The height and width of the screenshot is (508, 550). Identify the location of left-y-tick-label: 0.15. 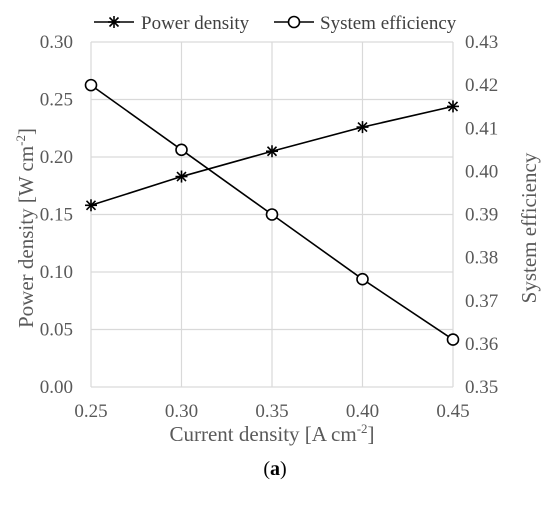
(56, 215).